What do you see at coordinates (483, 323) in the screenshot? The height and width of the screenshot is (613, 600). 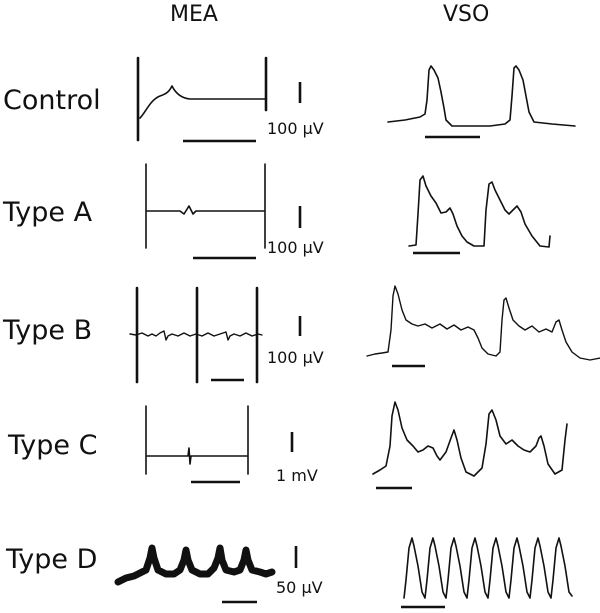 I see `vso-trace-type-b` at bounding box center [483, 323].